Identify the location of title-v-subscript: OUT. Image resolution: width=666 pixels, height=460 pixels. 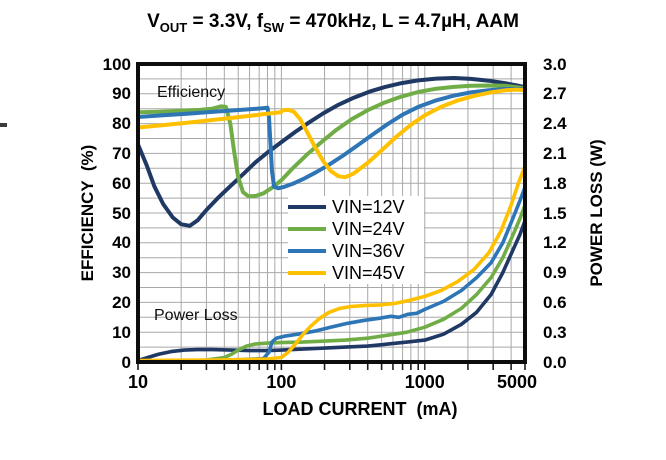
(173, 27).